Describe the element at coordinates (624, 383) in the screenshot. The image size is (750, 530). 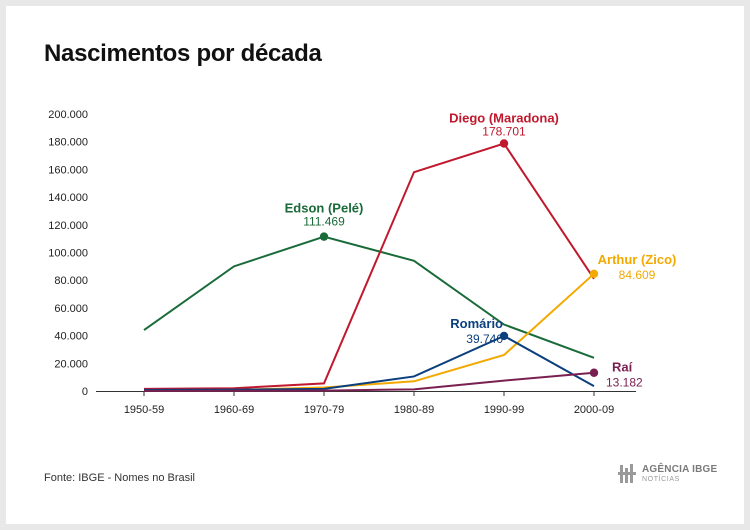
I see `series-value-label: 13.182` at that location.